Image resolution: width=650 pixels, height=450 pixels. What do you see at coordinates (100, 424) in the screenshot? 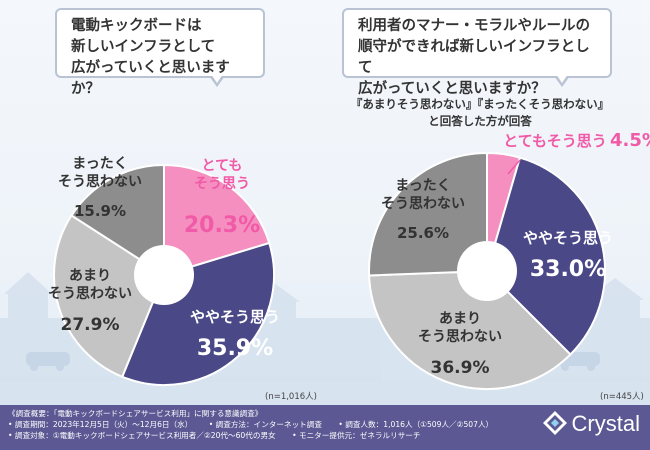
I see `footer-period: • 調査期間：2023年12月5日（火）〜12月6日（水）` at bounding box center [100, 424].